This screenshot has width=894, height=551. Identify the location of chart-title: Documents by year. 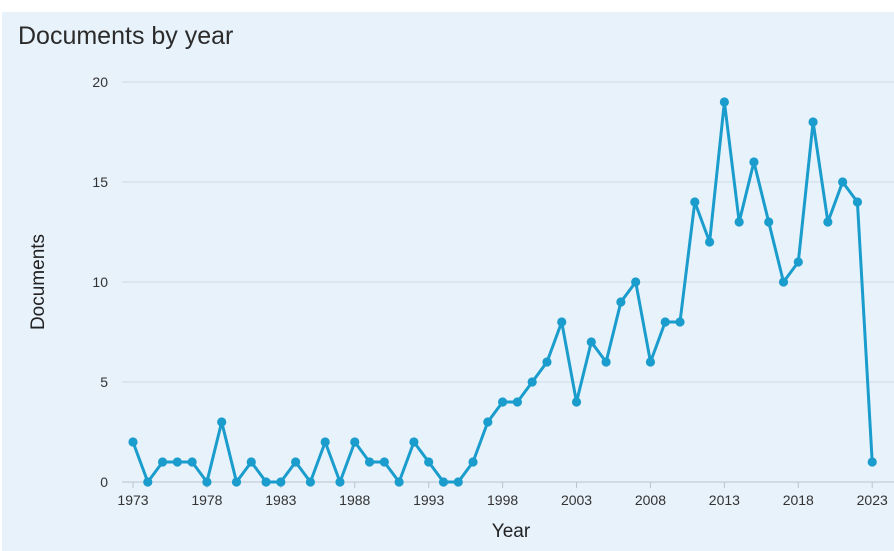
(126, 36).